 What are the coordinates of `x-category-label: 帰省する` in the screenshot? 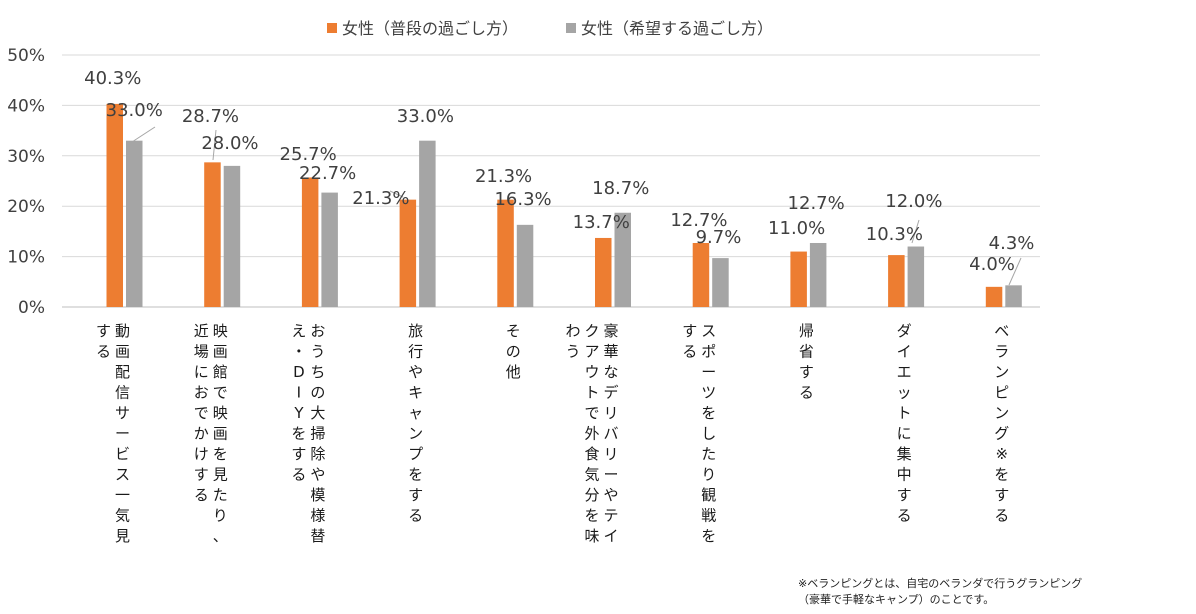 It's located at (806, 362).